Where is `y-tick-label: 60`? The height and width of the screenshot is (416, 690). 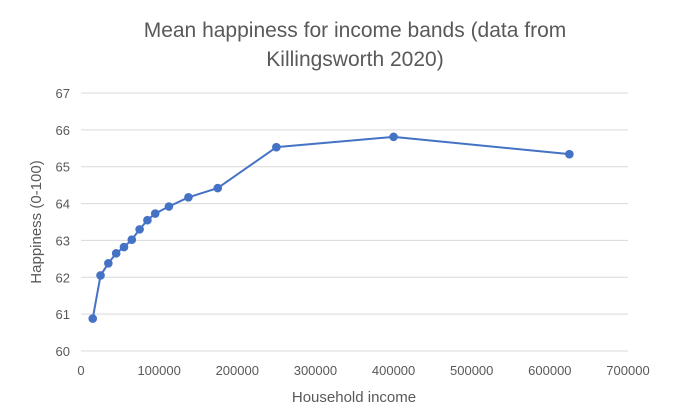
y-tick-label: 60 is located at coordinates (63, 351).